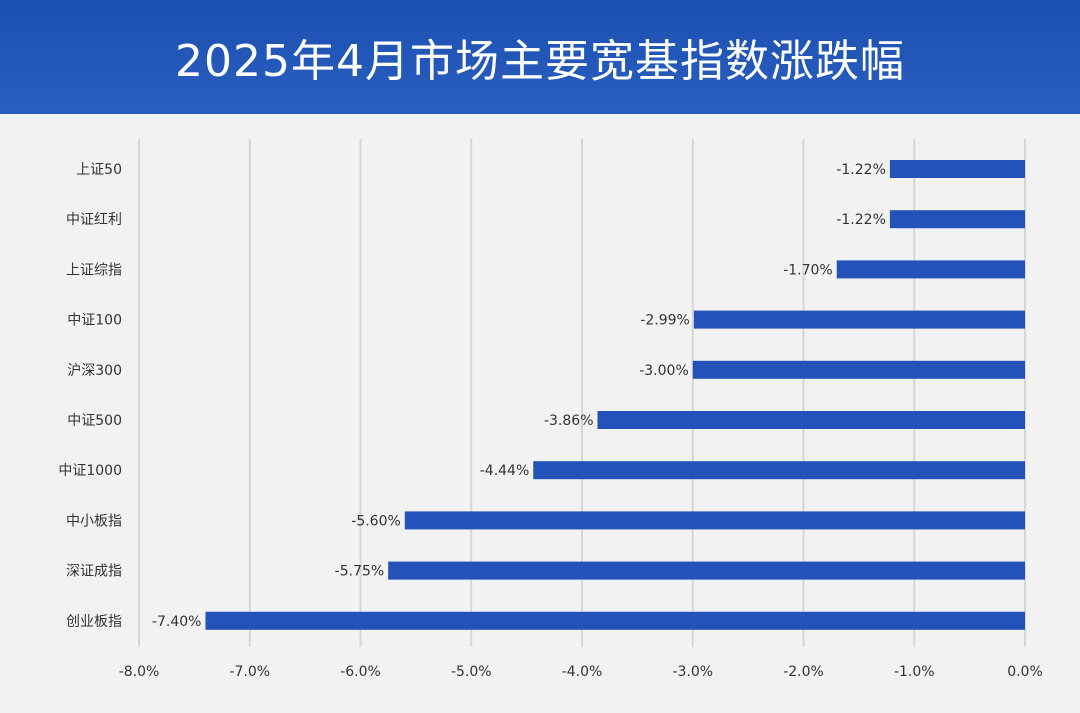  What do you see at coordinates (94, 371) in the screenshot?
I see `category-label: 沪深300` at bounding box center [94, 371].